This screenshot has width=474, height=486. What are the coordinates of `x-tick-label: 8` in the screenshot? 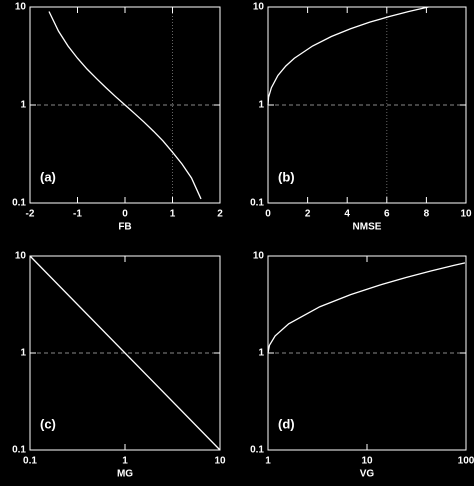 It's located at (427, 214).